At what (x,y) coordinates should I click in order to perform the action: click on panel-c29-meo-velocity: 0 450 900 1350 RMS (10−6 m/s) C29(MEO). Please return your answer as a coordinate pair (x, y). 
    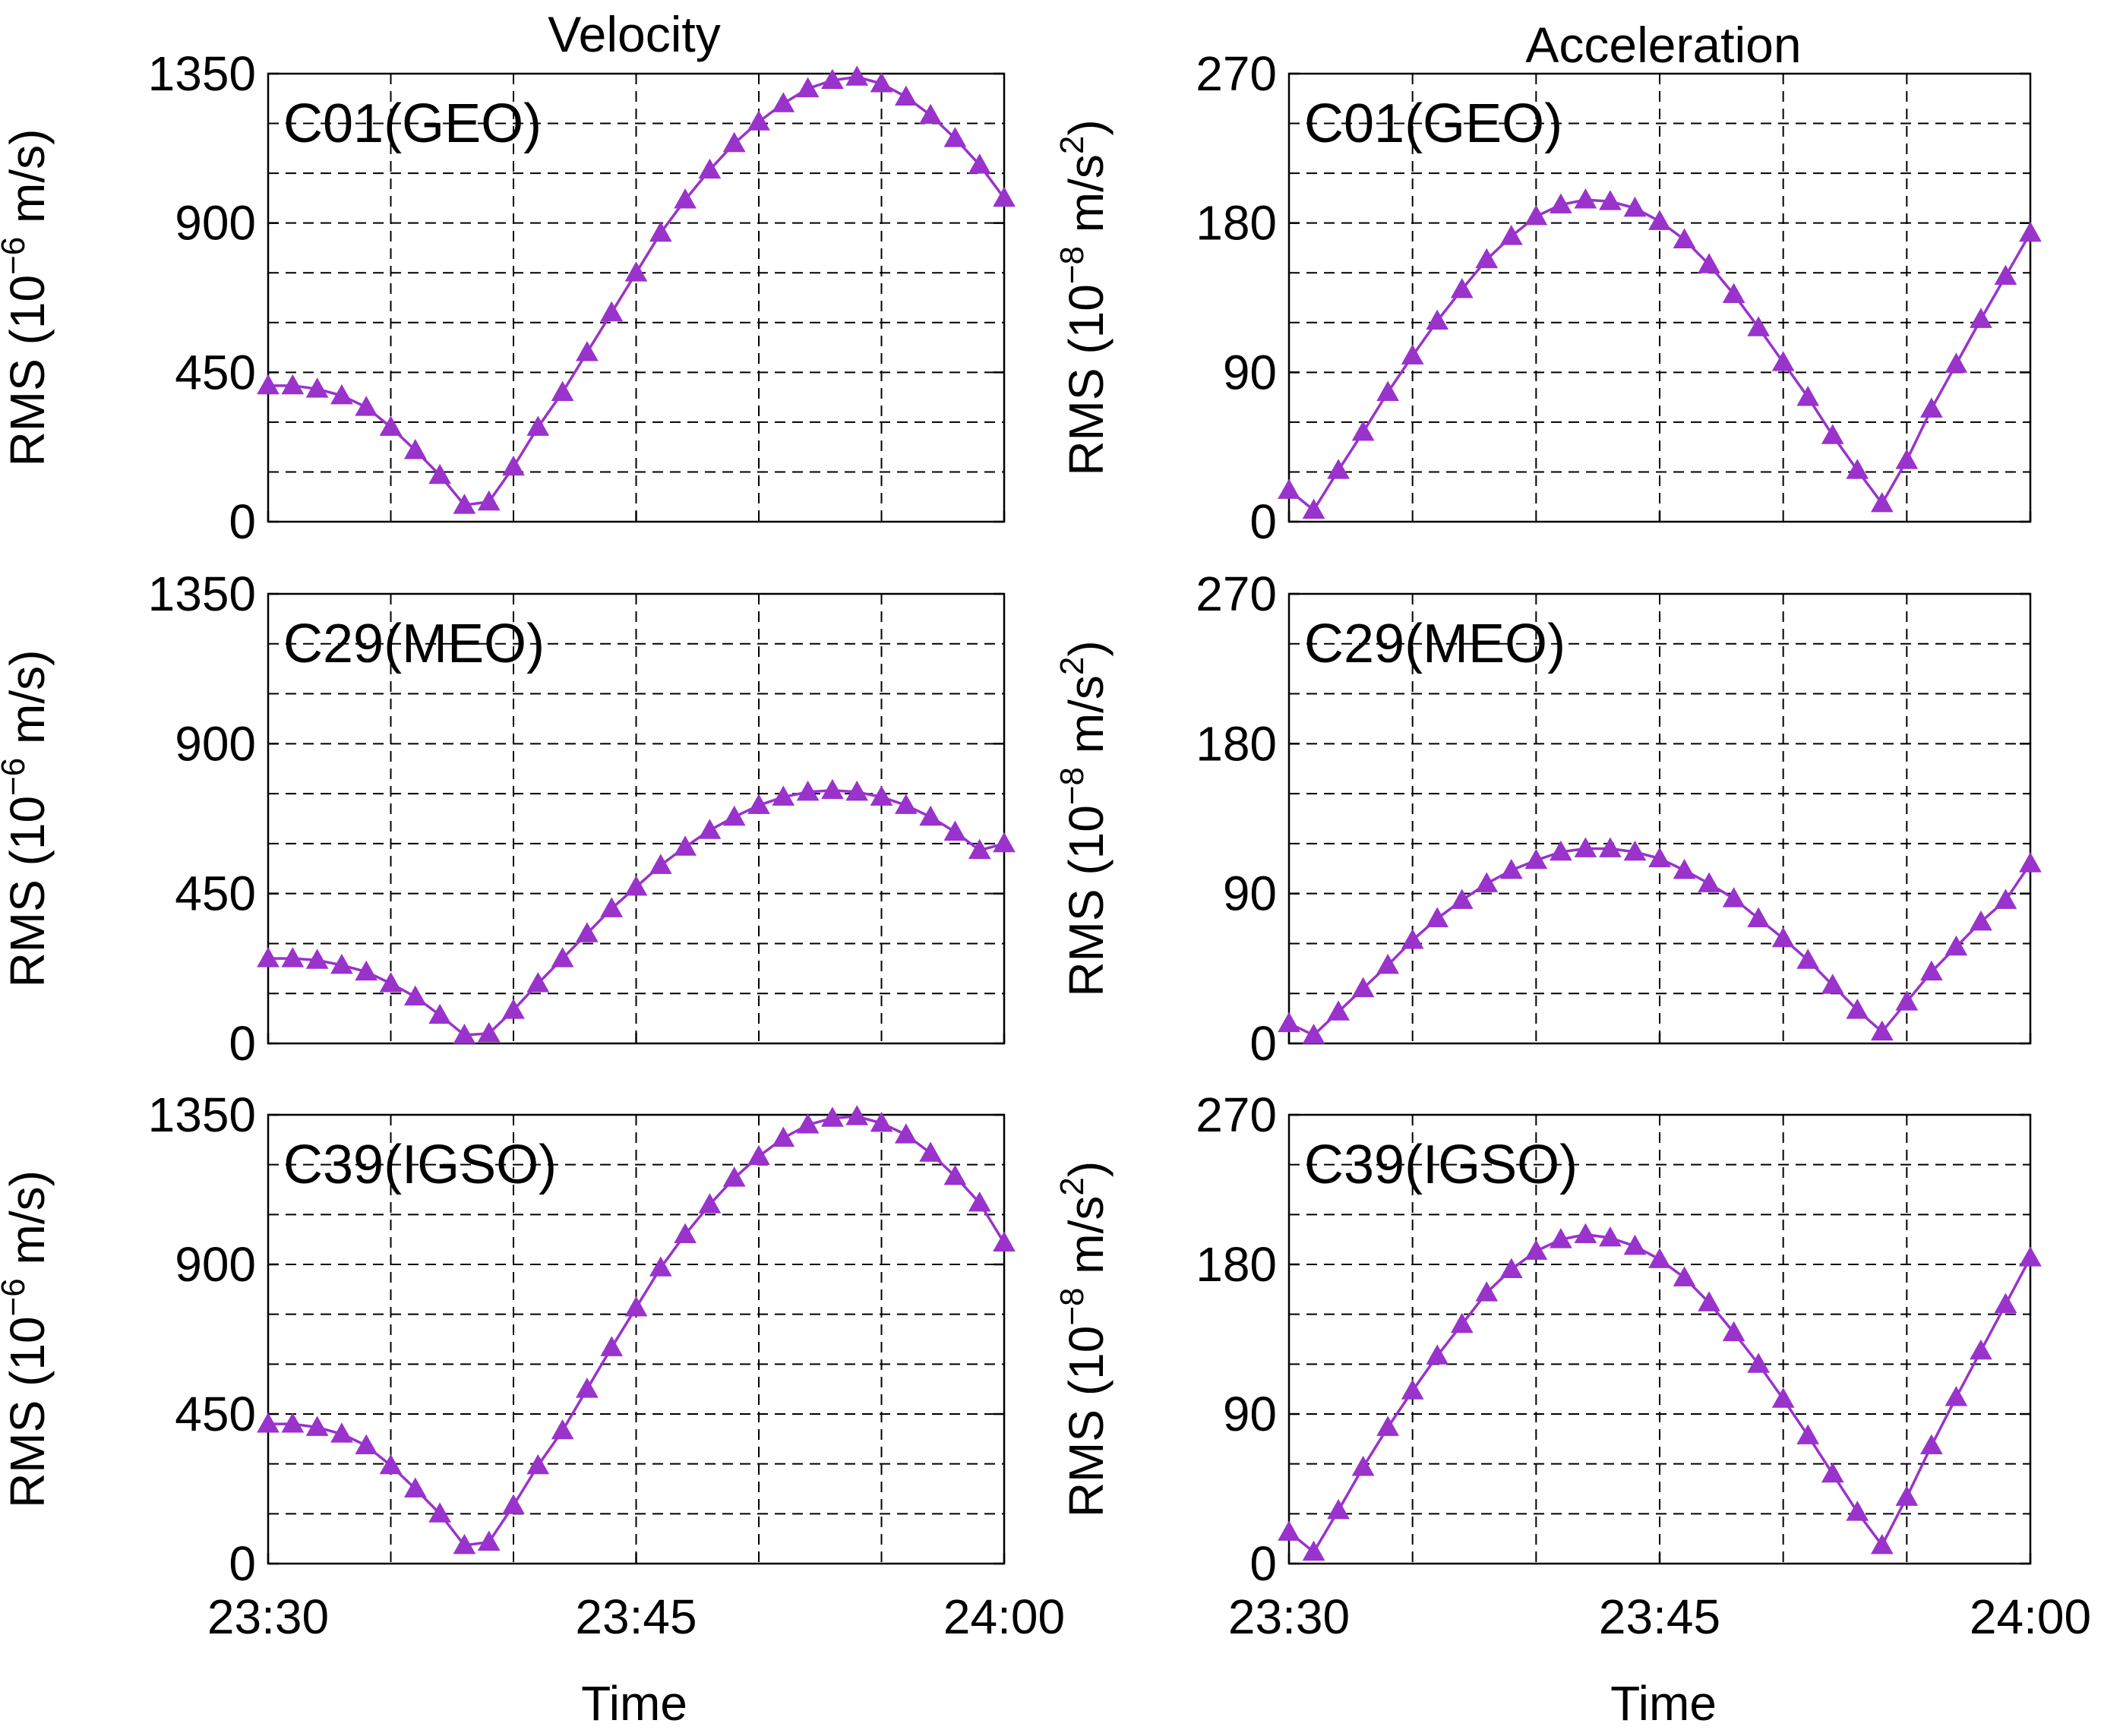
    Looking at the image, I should click on (508, 819).